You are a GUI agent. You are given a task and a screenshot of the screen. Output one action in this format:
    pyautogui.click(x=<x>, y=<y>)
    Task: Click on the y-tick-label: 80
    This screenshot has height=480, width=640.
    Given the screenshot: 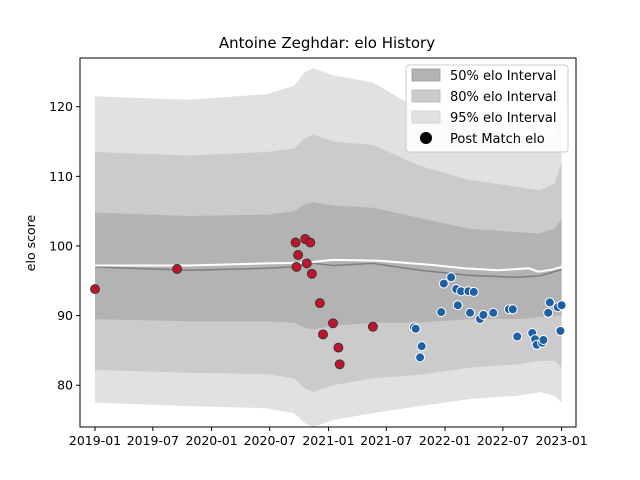 What is the action you would take?
    pyautogui.click(x=65, y=385)
    